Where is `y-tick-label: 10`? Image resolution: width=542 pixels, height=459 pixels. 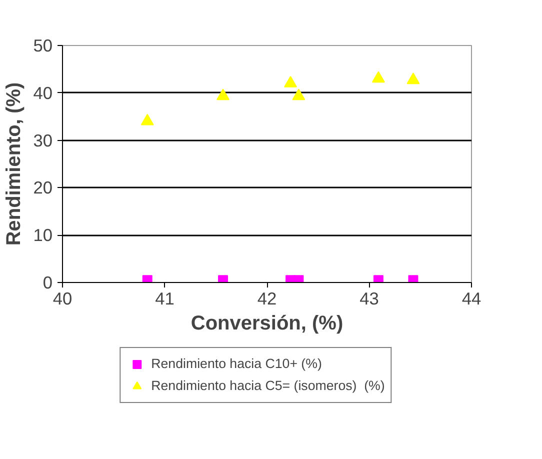 y-tick-label: 10 is located at coordinates (43, 235).